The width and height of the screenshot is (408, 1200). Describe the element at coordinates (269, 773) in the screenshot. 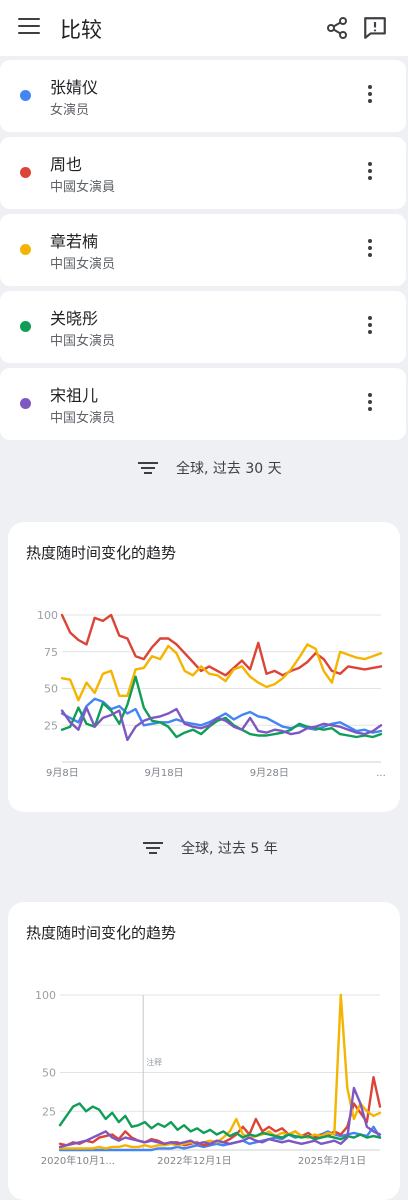

I see `x-tick-label: 9月28日` at that location.